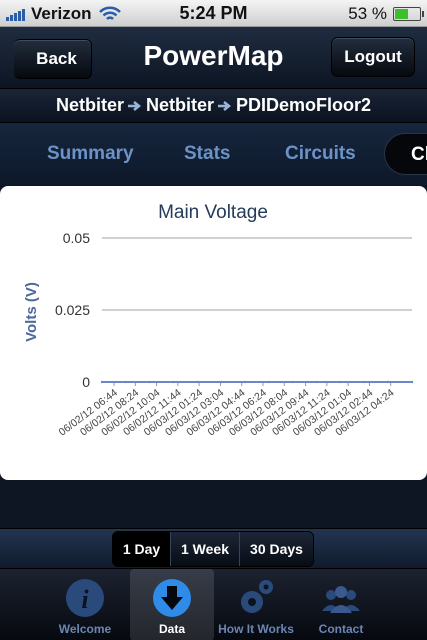  Describe the element at coordinates (72, 310) in the screenshot. I see `y-tick-label: 0.025` at that location.